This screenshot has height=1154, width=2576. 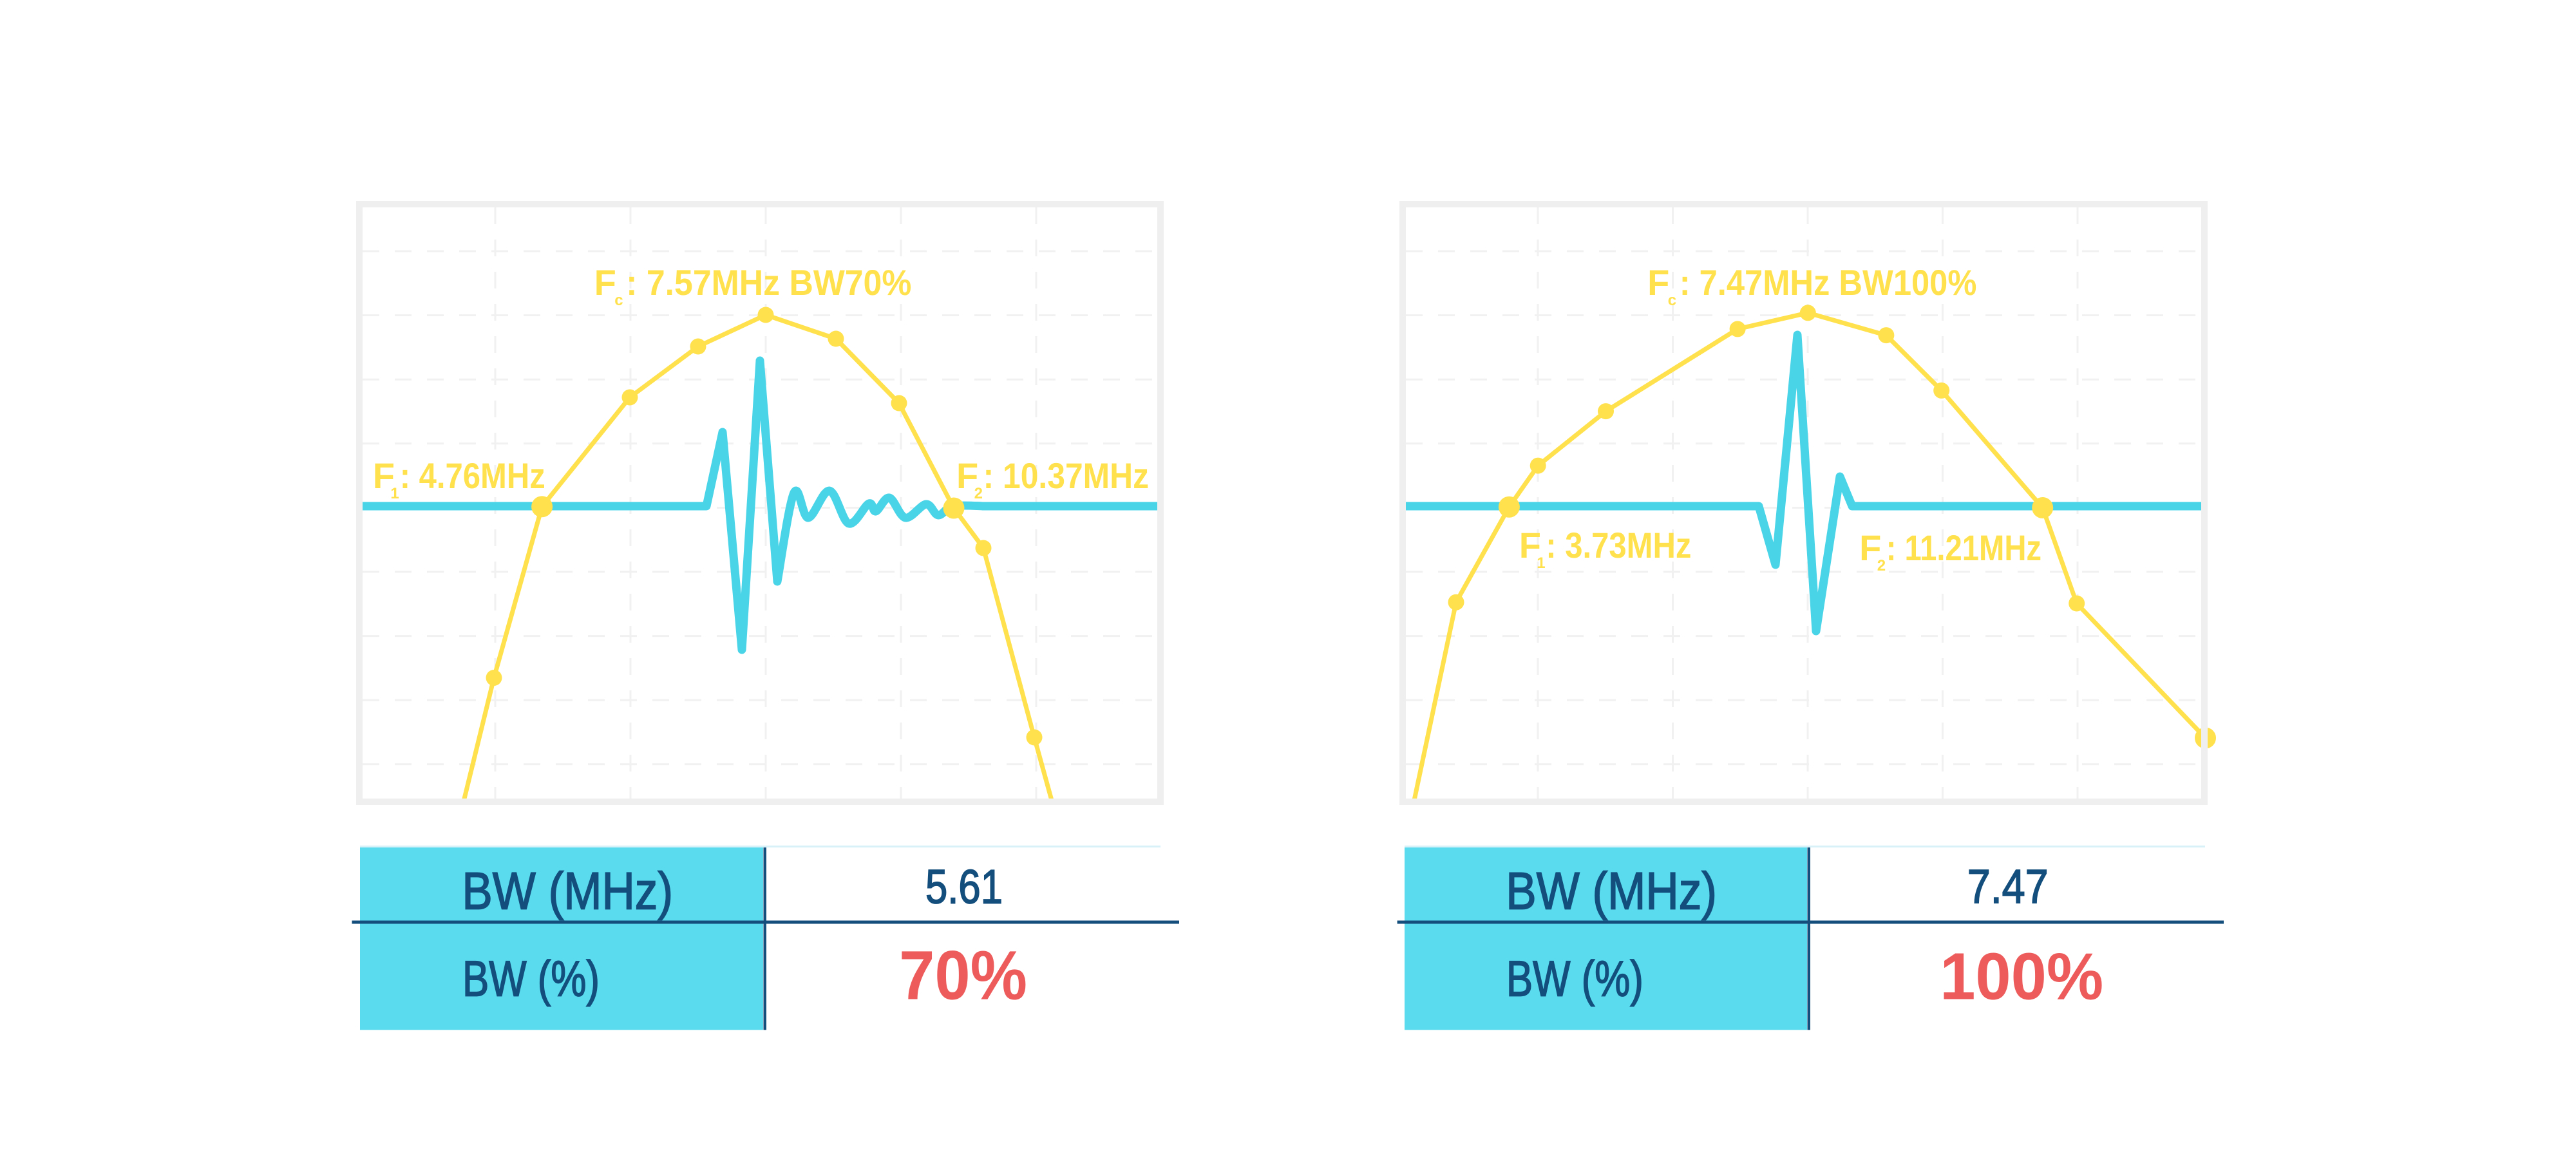 What do you see at coordinates (1066, 475) in the screenshot?
I see `svg-text:: 10.37MHz: : 10.37MHz` at bounding box center [1066, 475].